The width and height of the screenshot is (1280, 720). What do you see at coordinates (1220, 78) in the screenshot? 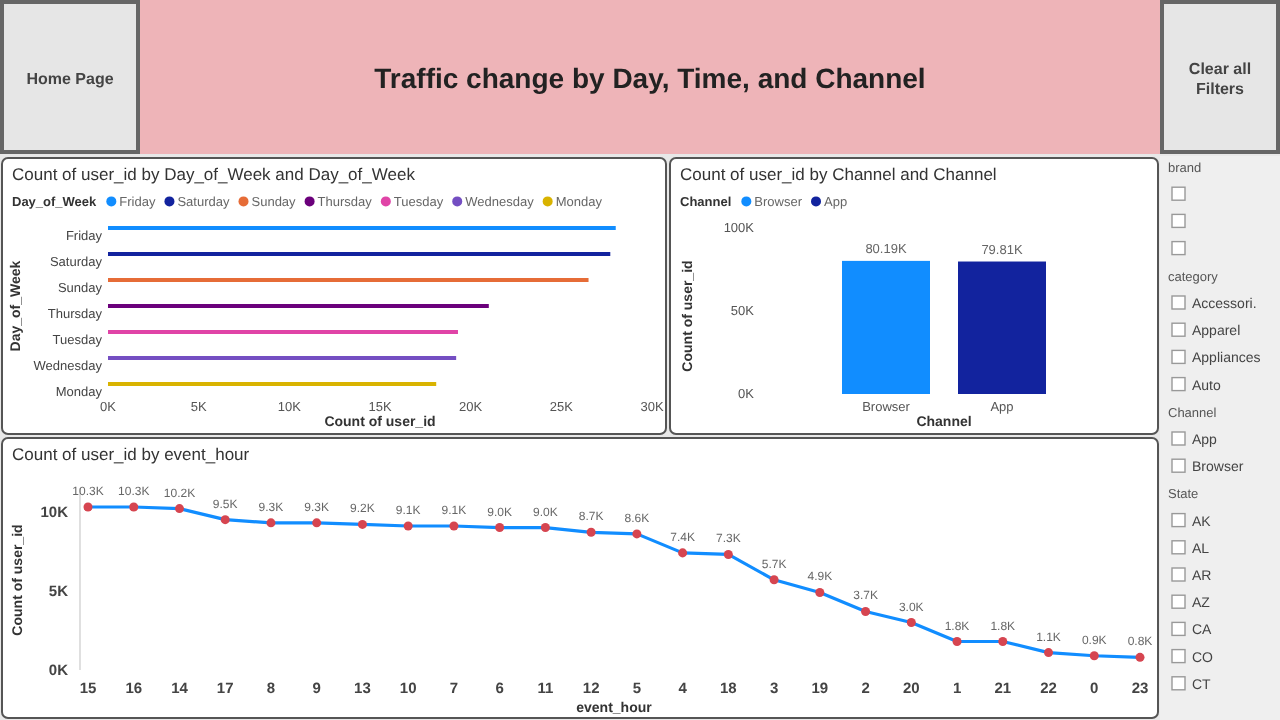
I see `text: Clear all Filters` at bounding box center [1220, 78].